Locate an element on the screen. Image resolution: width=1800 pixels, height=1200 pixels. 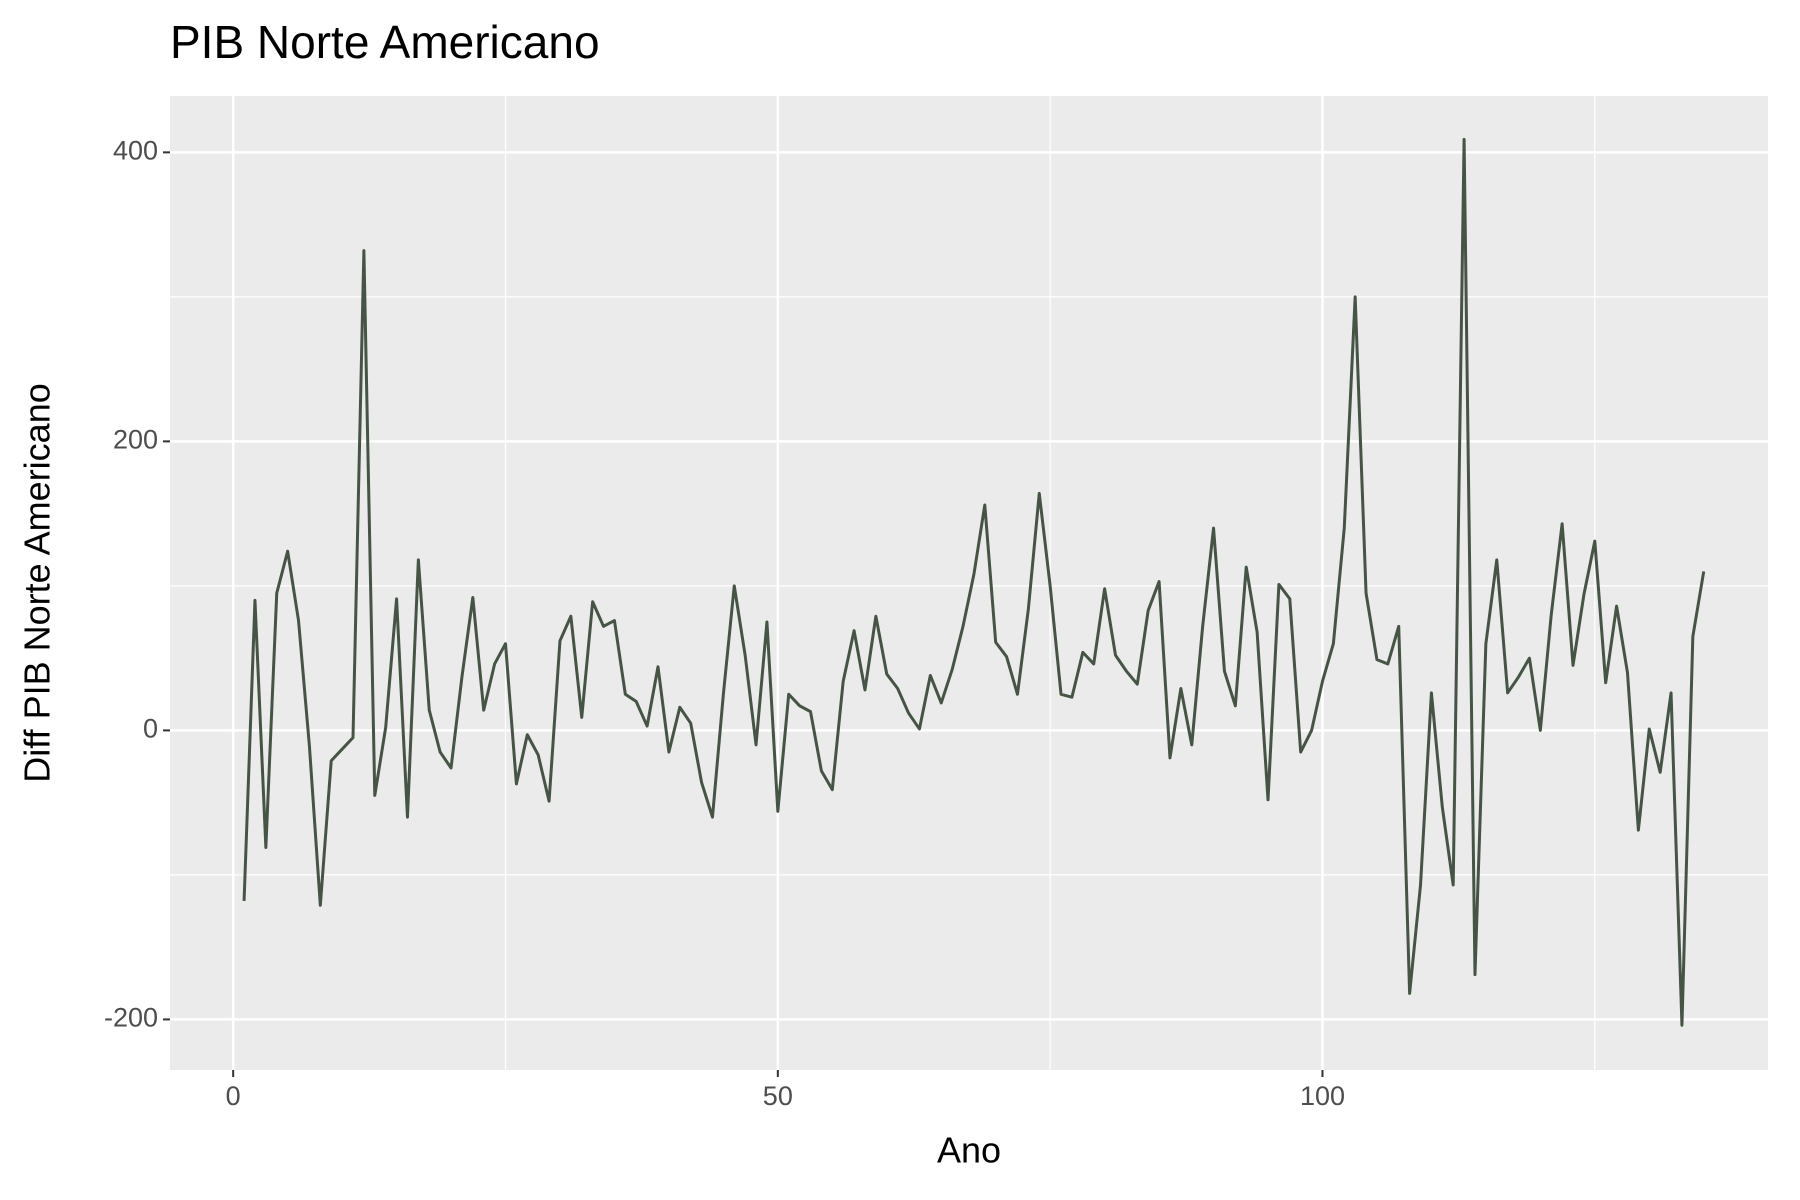
y-axis-title: Diff PIB Norte Americano is located at coordinates (37, 583).